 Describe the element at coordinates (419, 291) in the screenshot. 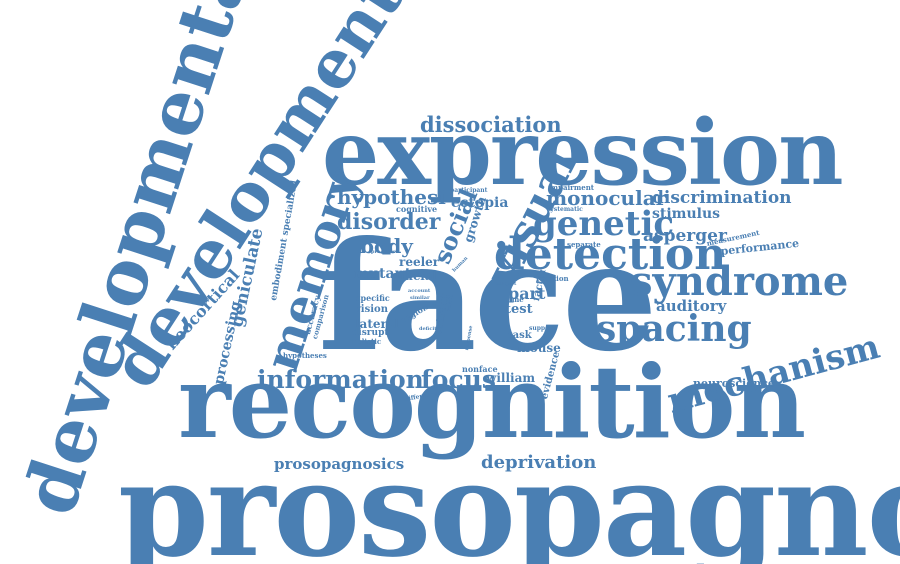

I see `word-account: account` at that location.